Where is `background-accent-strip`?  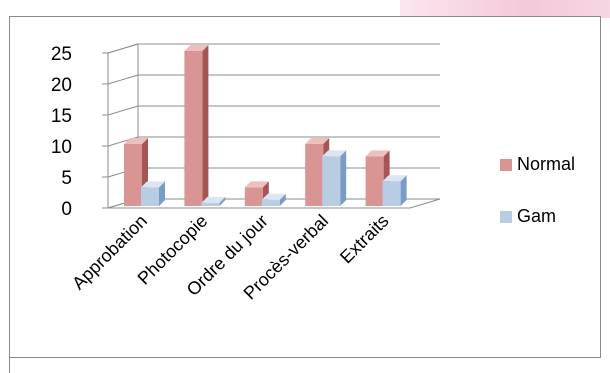 background-accent-strip is located at coordinates (505, 9).